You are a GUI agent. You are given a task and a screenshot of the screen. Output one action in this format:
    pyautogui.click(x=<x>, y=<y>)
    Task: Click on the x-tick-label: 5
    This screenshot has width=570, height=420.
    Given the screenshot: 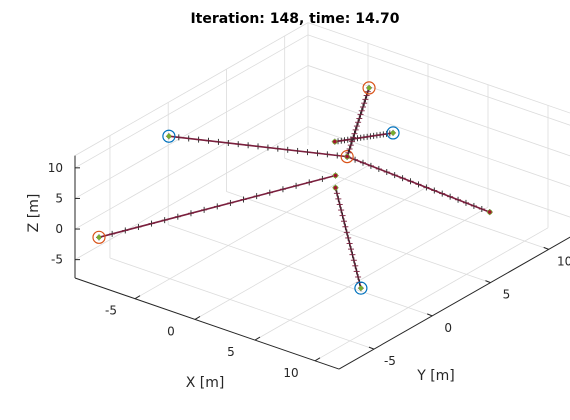 What is the action you would take?
    pyautogui.click(x=231, y=352)
    